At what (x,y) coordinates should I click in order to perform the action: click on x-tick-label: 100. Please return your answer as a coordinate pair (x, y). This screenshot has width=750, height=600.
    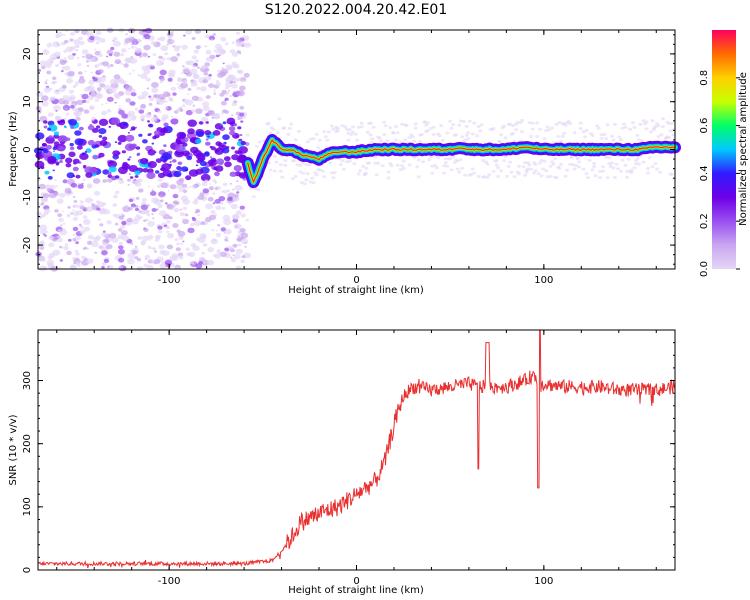
    Looking at the image, I should click on (543, 280).